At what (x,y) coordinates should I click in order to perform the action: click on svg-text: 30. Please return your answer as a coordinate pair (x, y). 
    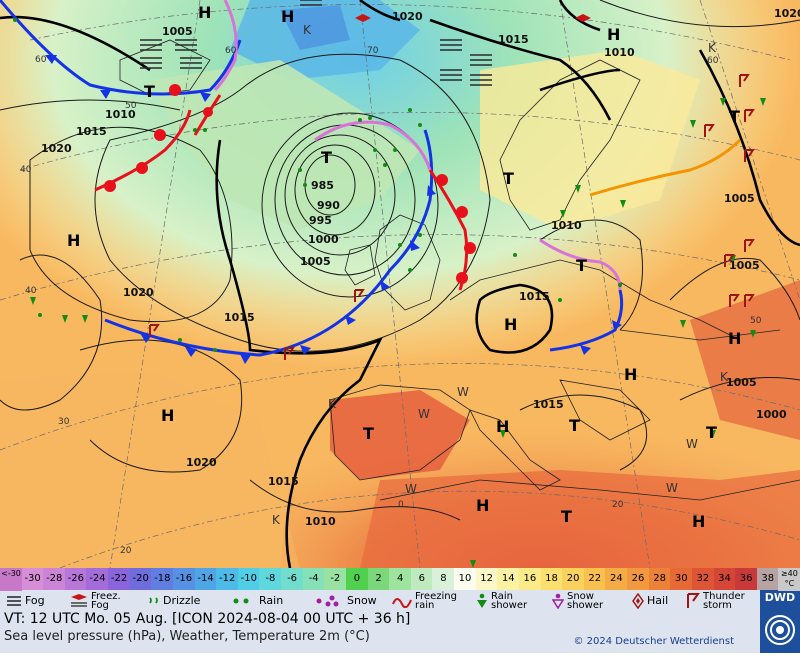
    Looking at the image, I should click on (64, 422).